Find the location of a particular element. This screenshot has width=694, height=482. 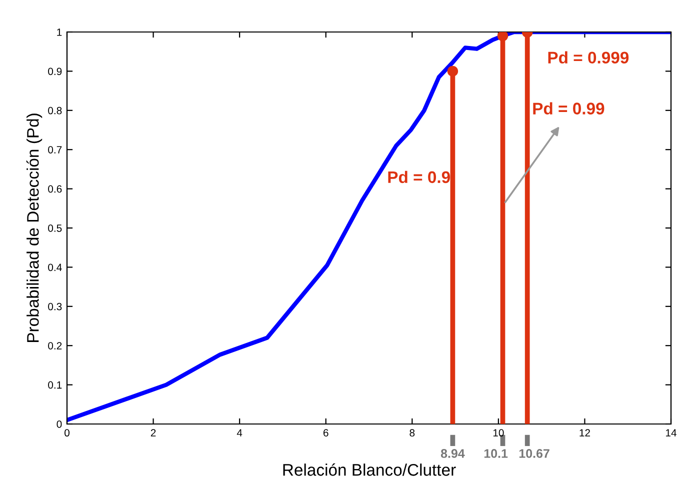

x-axis-title: Relación Blanco/Clutter is located at coordinates (369, 469).